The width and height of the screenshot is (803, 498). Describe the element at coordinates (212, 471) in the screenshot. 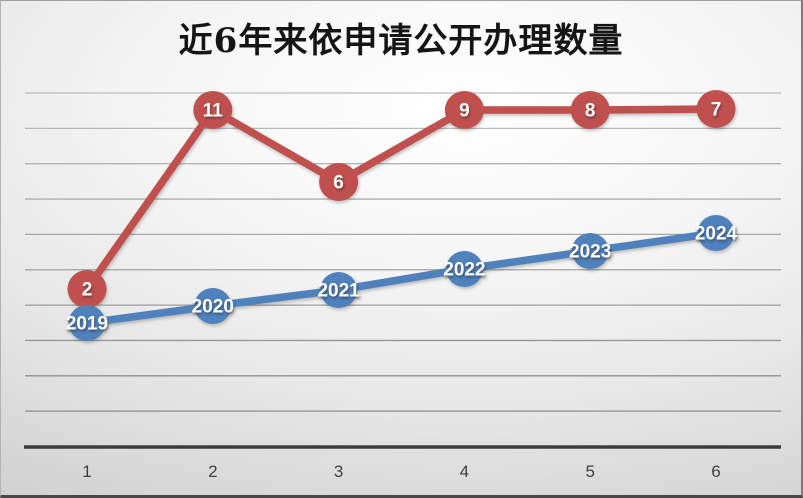

I see `x-tick-label: 2` at that location.